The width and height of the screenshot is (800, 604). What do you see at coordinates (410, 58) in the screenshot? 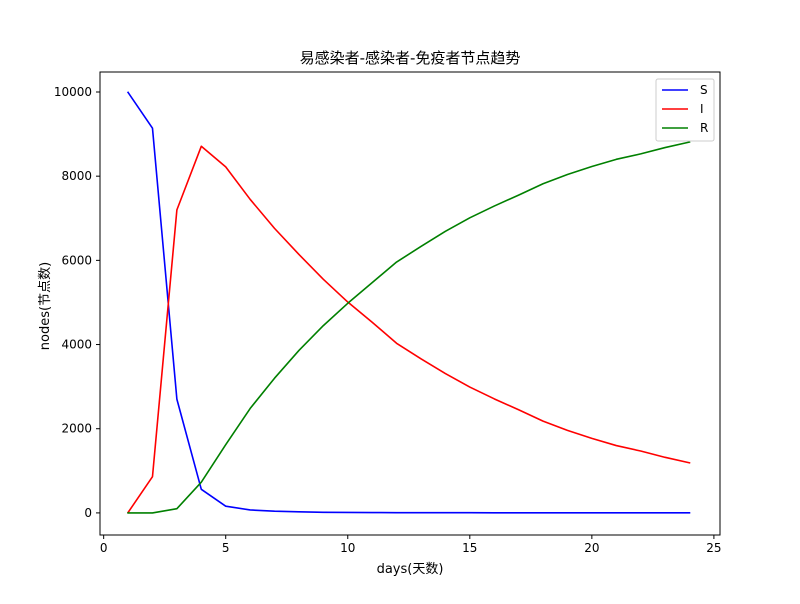
I see `chart-title: 易感染者-感染者-免疫者节点趋势` at bounding box center [410, 58].